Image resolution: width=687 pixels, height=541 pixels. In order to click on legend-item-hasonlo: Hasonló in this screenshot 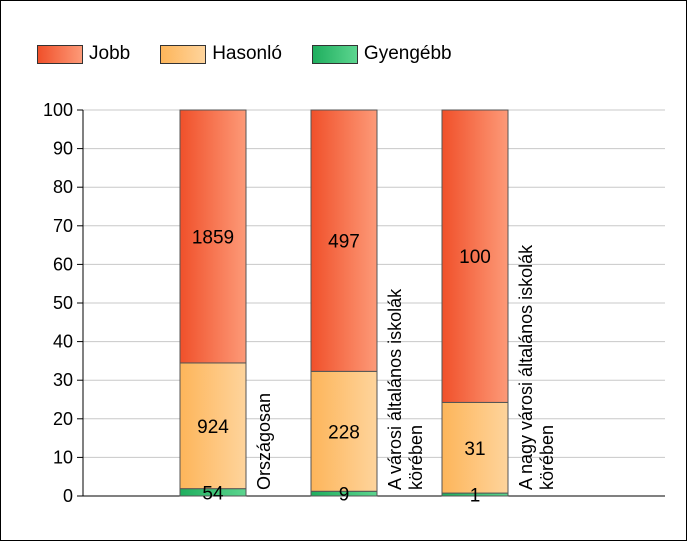, I will do `click(221, 54)`.